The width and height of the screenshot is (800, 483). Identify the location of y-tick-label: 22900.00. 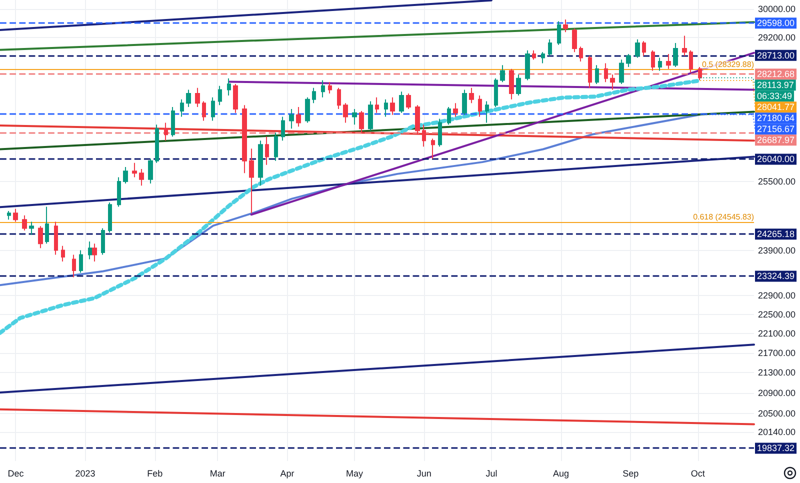
(777, 295).